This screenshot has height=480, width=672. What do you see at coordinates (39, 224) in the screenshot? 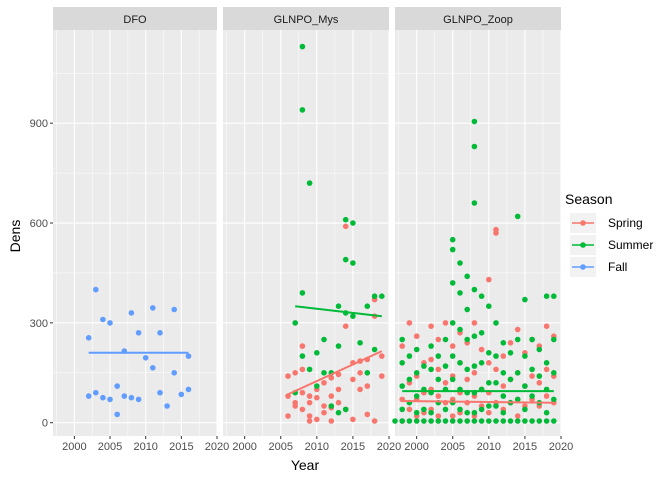
I see `y-tick-label: 600` at bounding box center [39, 224].